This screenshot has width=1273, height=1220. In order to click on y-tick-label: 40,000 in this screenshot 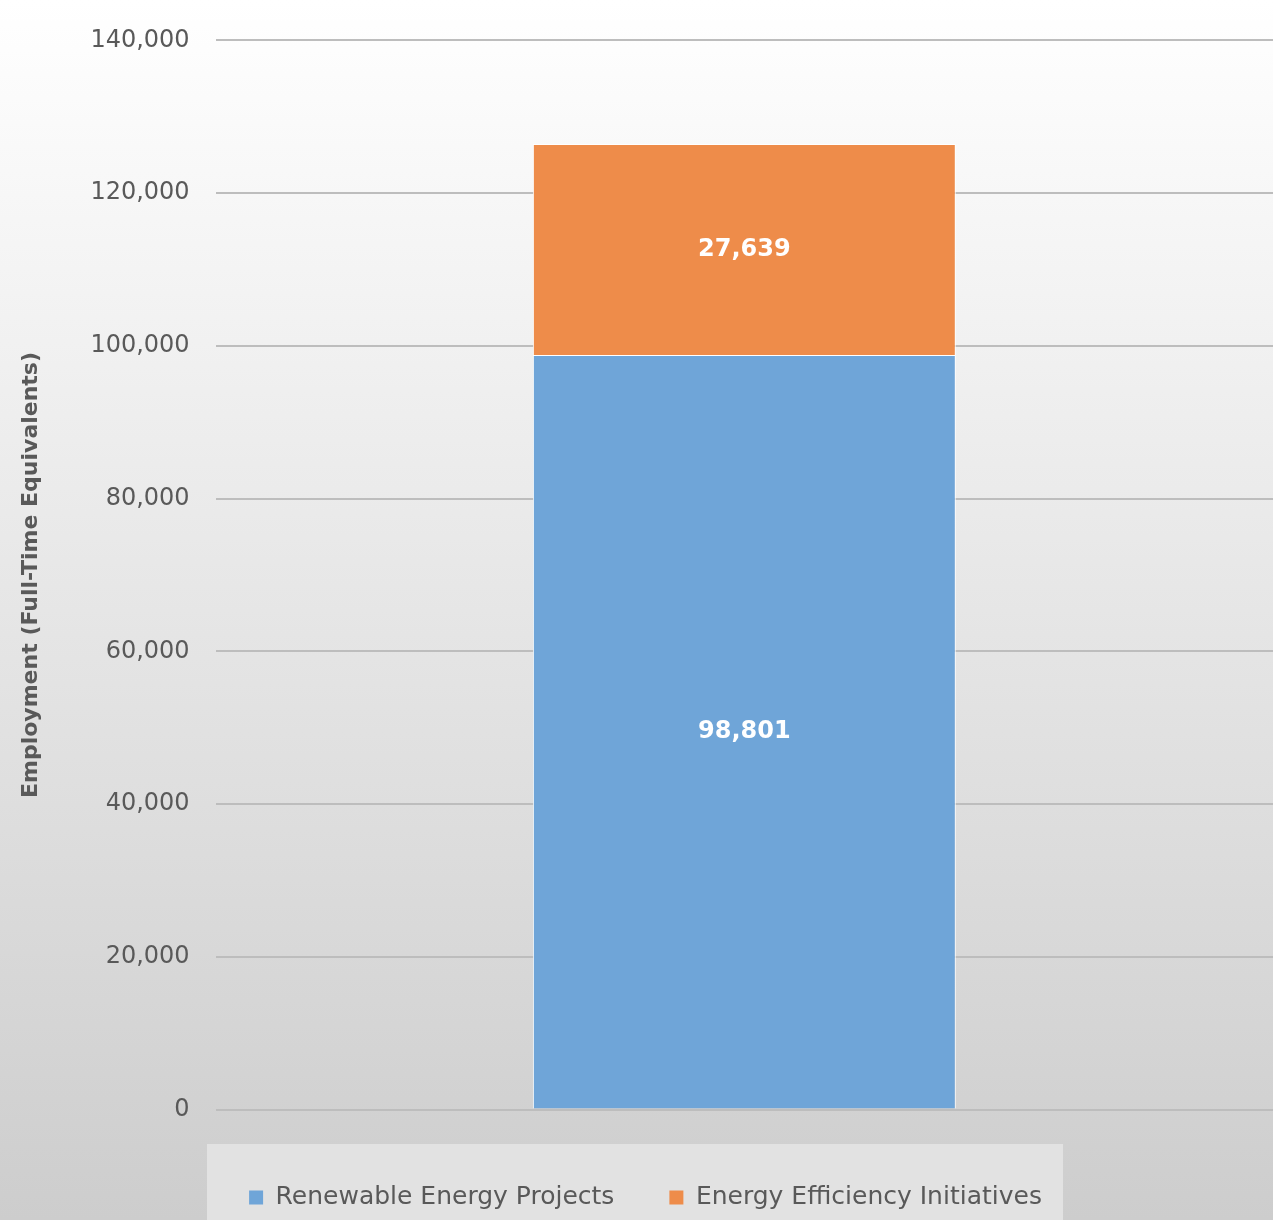, I will do `click(147, 802)`.